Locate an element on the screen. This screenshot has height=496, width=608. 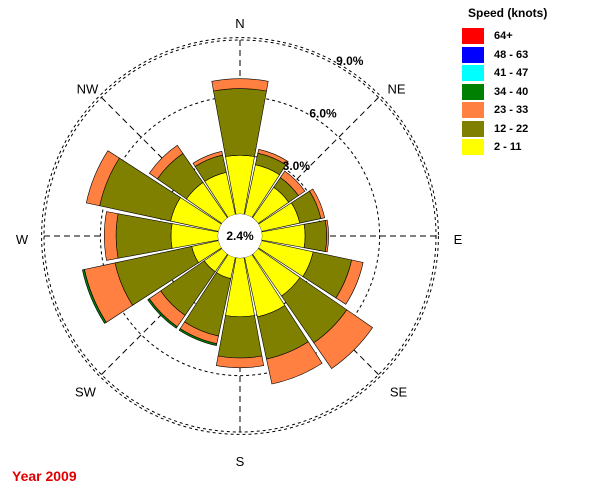
legend-label: 41 - 47 is located at coordinates (511, 73).